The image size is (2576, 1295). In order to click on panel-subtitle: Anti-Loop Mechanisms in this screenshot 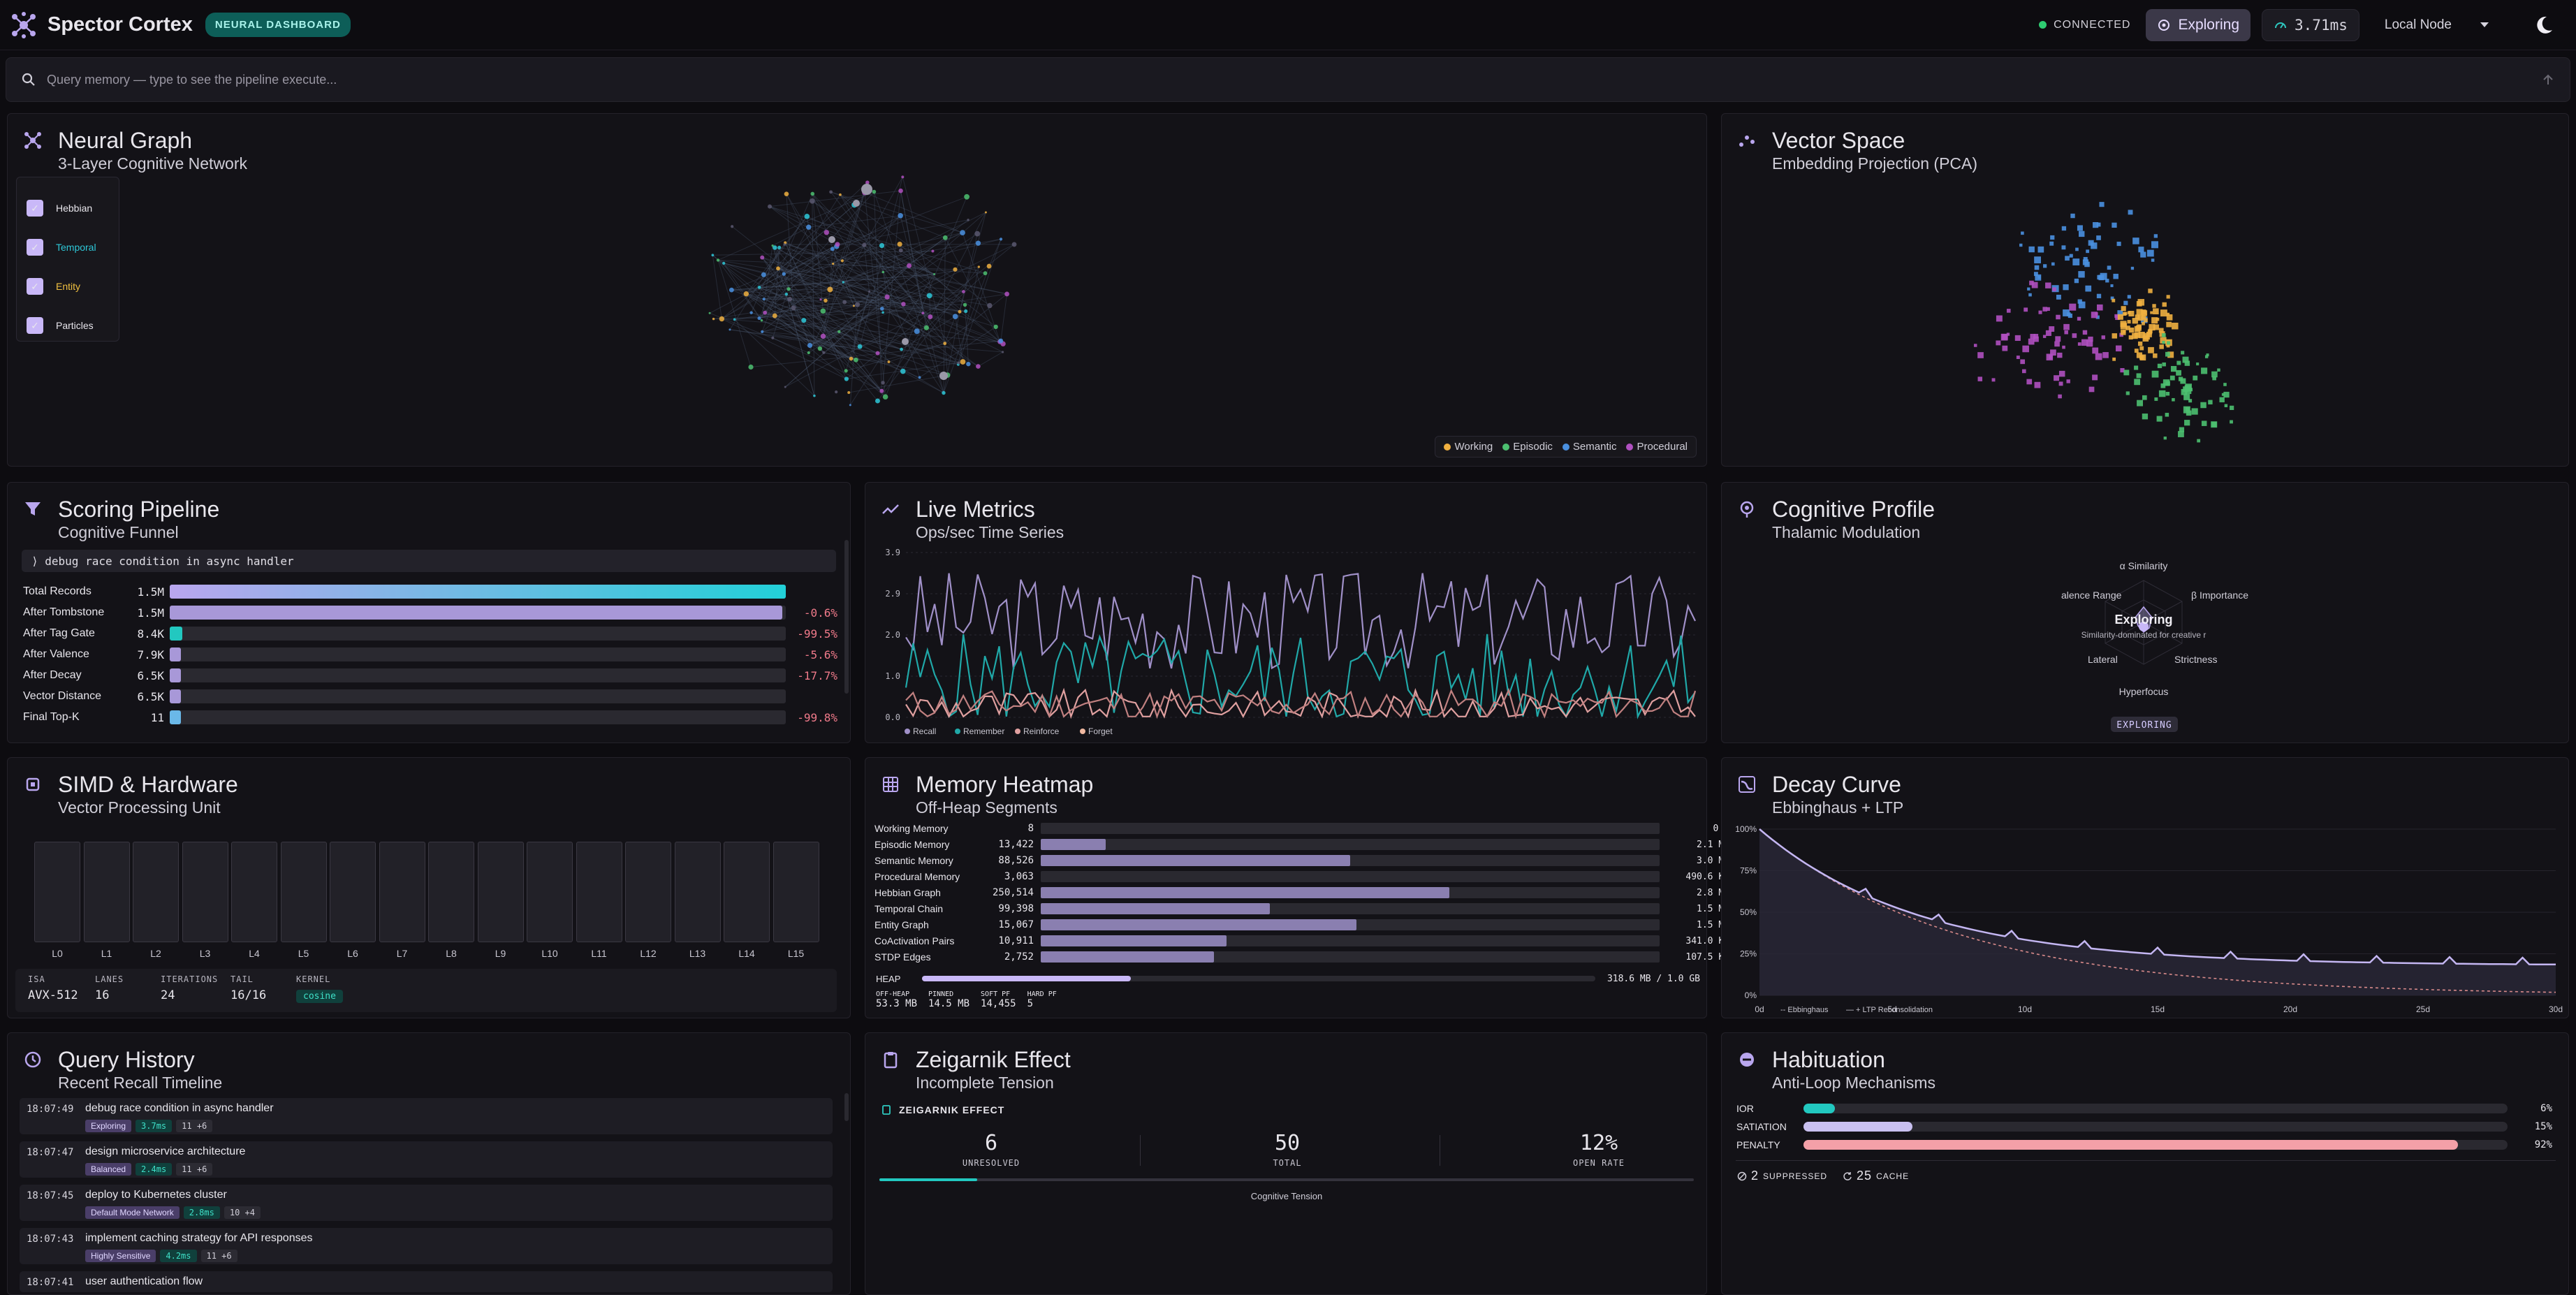, I will do `click(1853, 1083)`.